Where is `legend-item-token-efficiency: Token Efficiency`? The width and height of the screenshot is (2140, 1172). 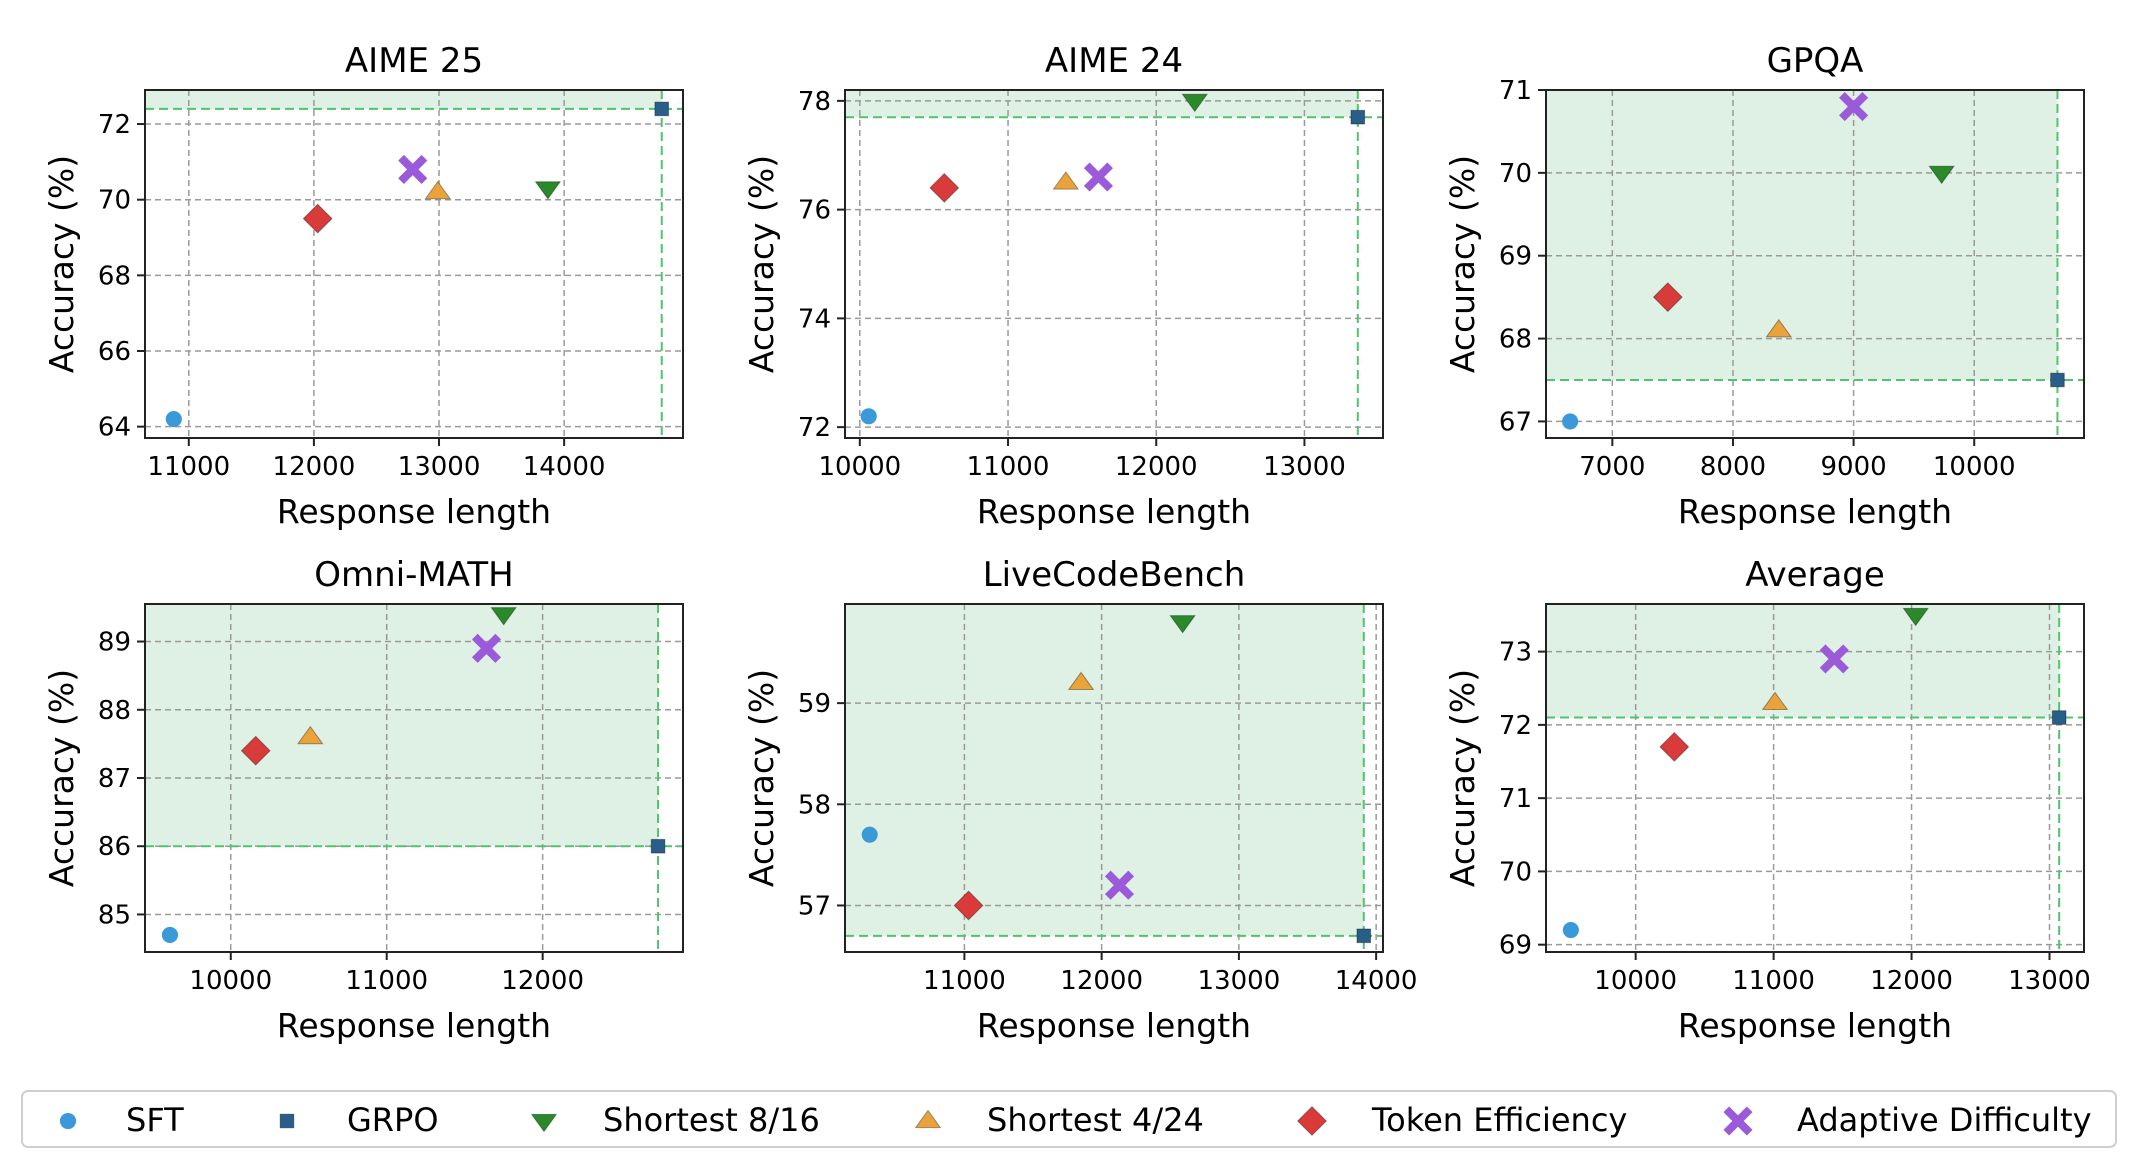 legend-item-token-efficiency: Token Efficiency is located at coordinates (1461, 1120).